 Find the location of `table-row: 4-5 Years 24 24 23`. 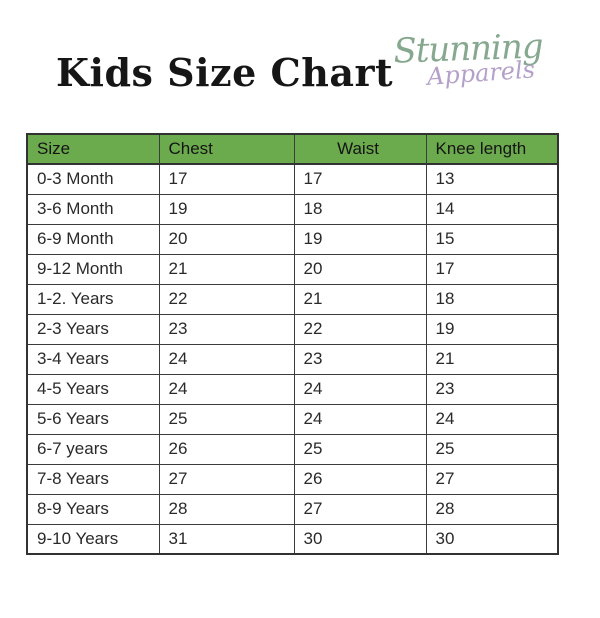

table-row: 4-5 Years 24 24 23 is located at coordinates (292, 389).